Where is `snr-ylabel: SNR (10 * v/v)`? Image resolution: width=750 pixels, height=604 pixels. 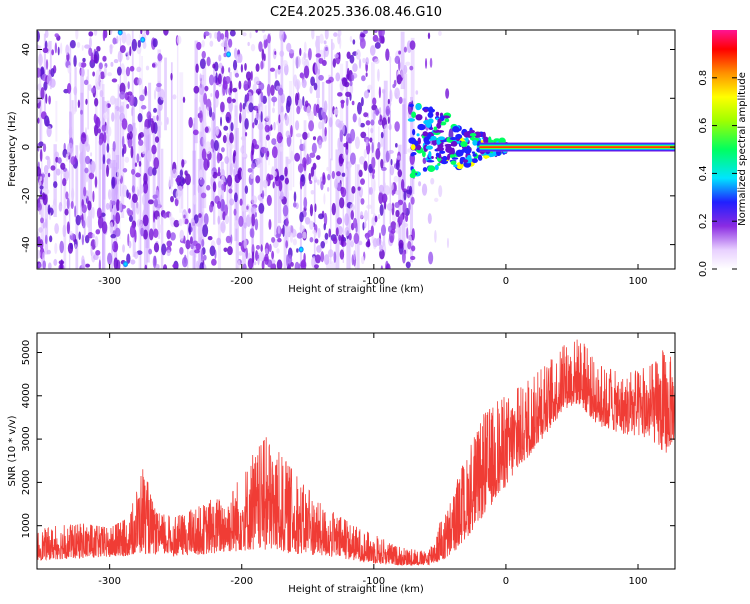
snr-ylabel: SNR (10 * v/v) is located at coordinates (12, 450).